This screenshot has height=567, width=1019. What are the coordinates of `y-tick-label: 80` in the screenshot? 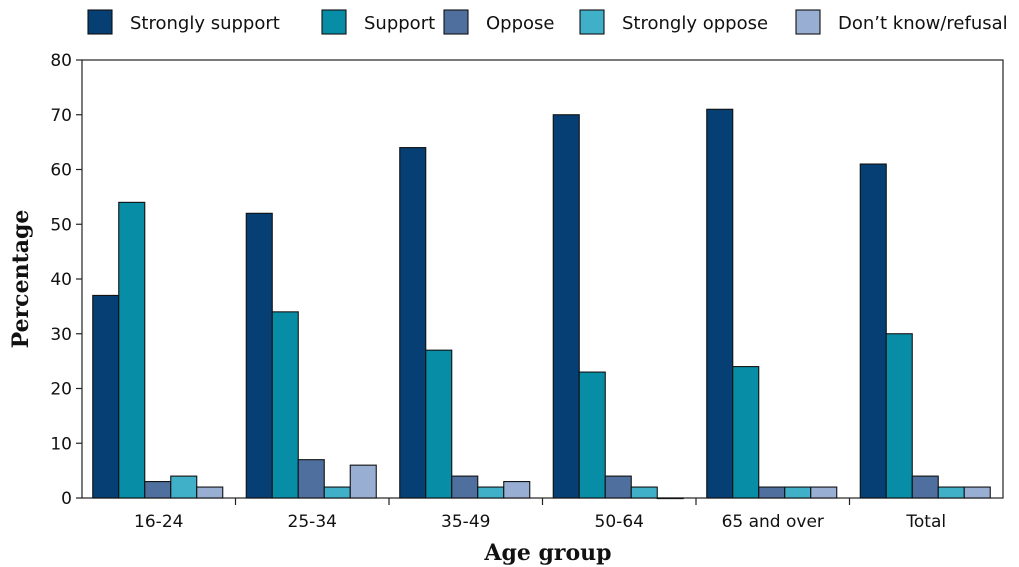 It's located at (61, 61).